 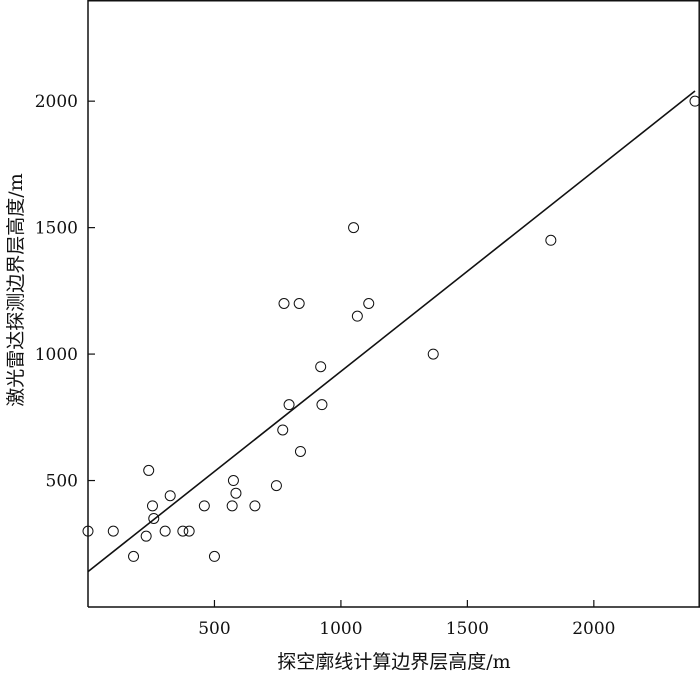 I want to click on x-axis-ticks: 500 1000 1500 2000, so click(x=406, y=619).